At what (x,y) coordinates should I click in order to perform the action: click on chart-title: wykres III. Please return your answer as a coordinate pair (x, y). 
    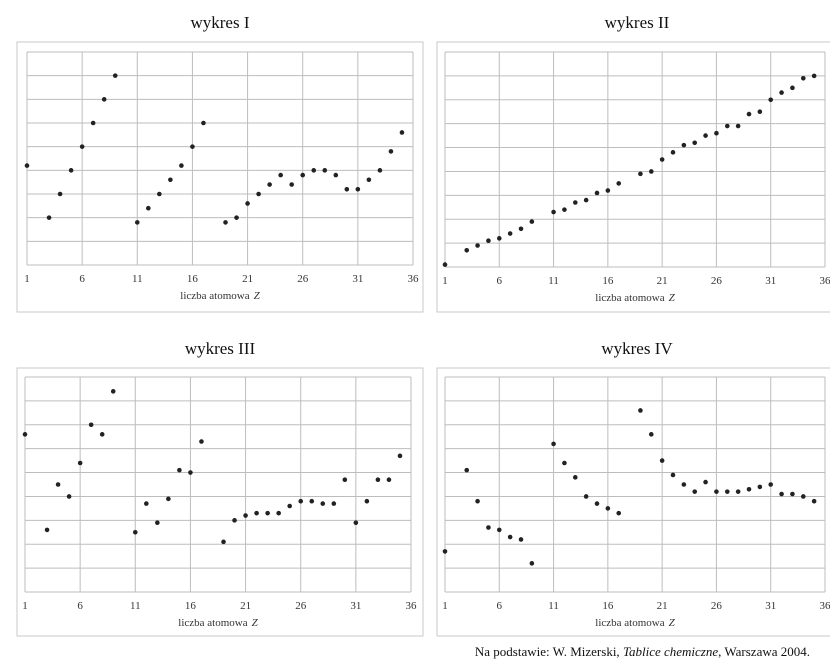
    Looking at the image, I should click on (220, 348).